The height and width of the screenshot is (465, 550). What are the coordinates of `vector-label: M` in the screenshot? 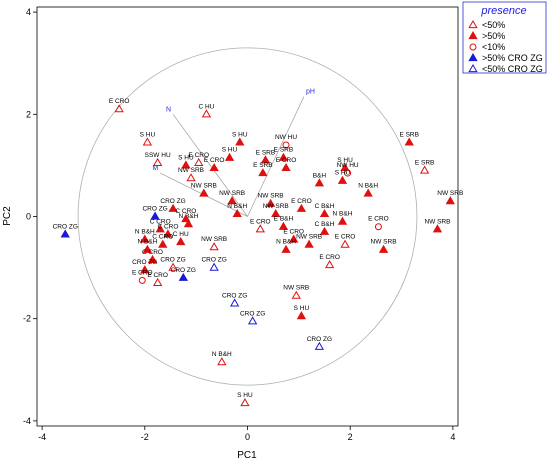 It's located at (155, 168).